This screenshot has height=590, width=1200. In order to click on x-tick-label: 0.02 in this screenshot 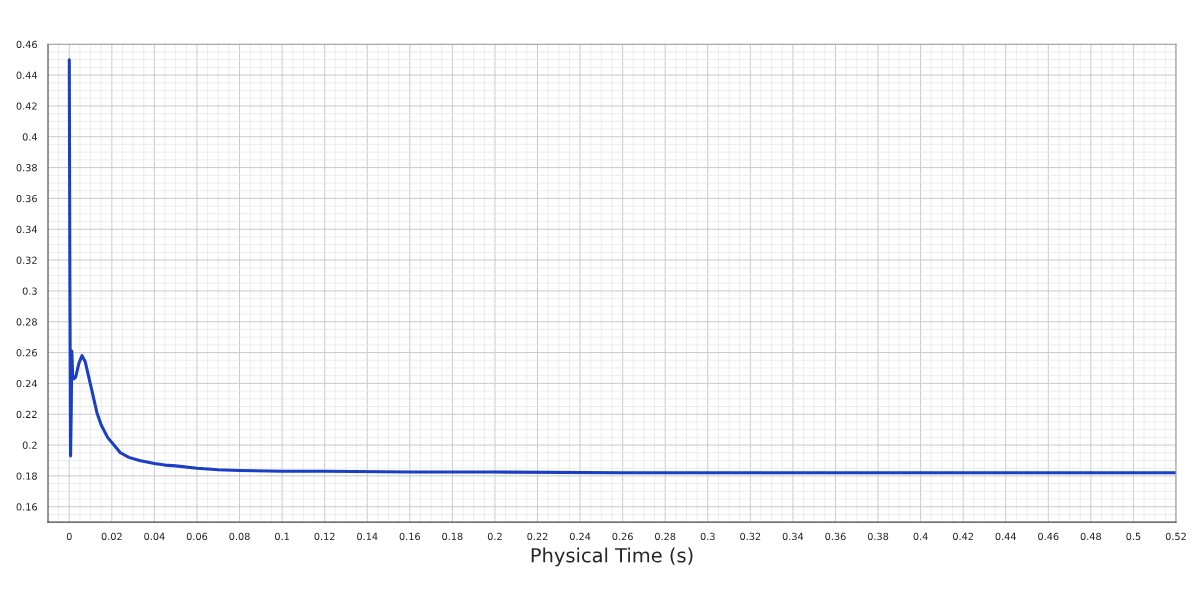, I will do `click(111, 536)`.